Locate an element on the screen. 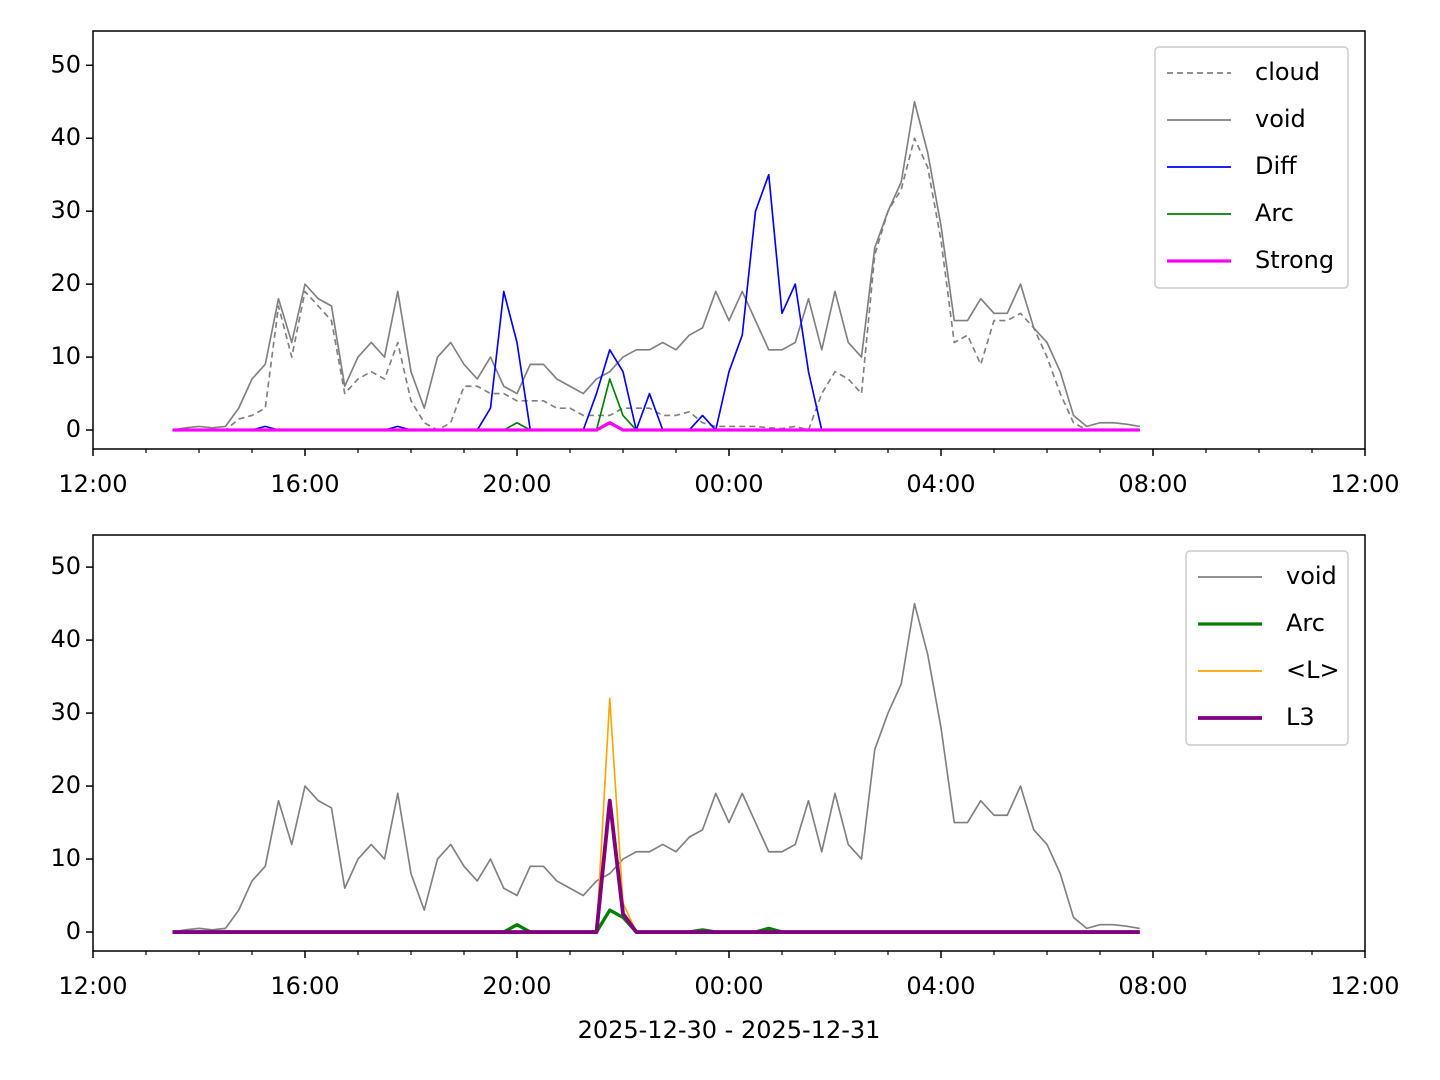 The width and height of the screenshot is (1440, 1080). legend-label: Diff is located at coordinates (1276, 166).